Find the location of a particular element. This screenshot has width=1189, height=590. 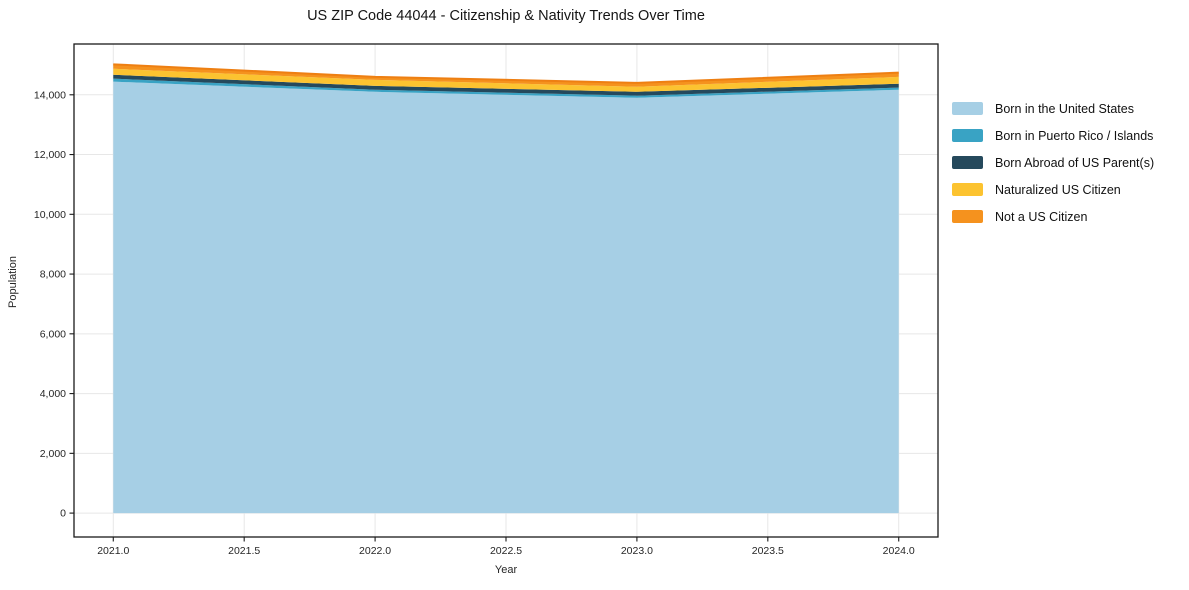

y-tick-label: 0 is located at coordinates (63, 514).